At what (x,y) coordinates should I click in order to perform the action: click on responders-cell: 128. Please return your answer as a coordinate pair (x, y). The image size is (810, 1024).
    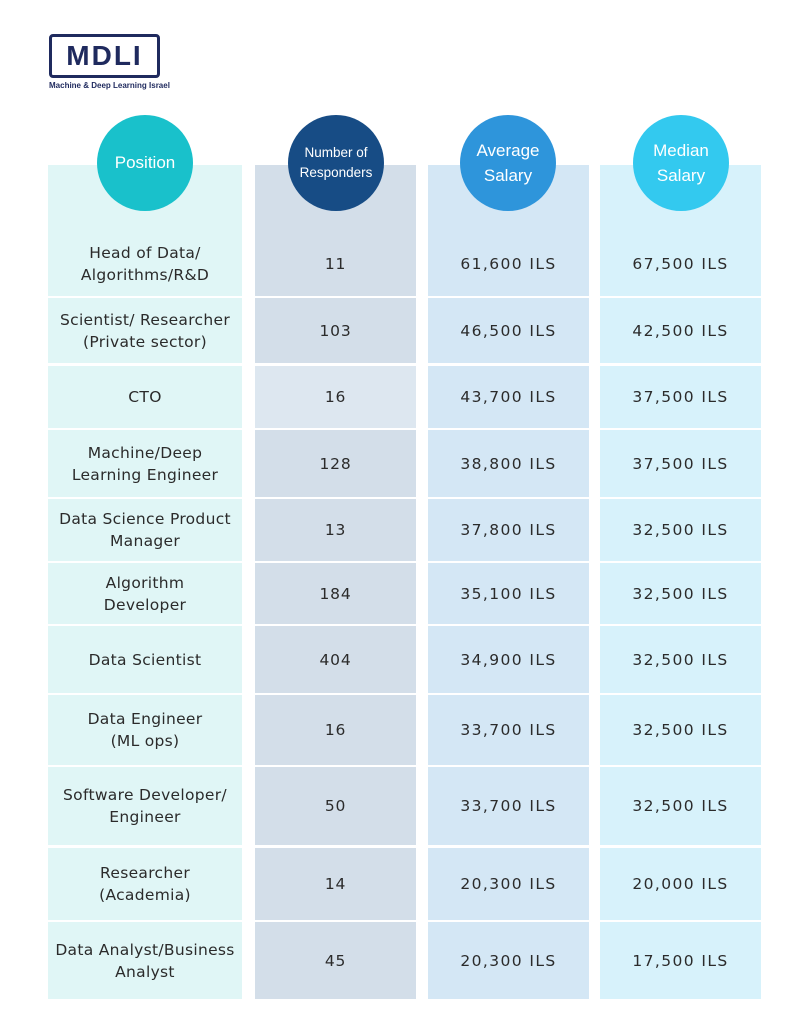
    Looking at the image, I should click on (335, 463).